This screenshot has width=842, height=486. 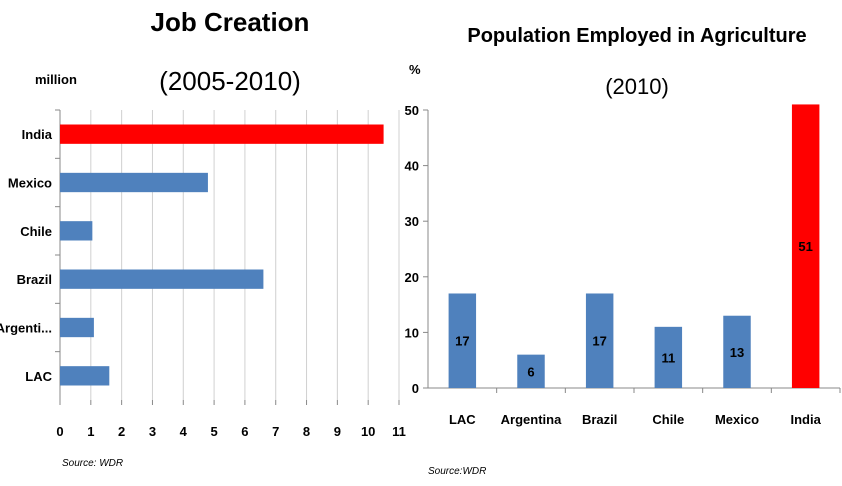 What do you see at coordinates (457, 471) in the screenshot?
I see `right-chart-source: Source:WDR` at bounding box center [457, 471].